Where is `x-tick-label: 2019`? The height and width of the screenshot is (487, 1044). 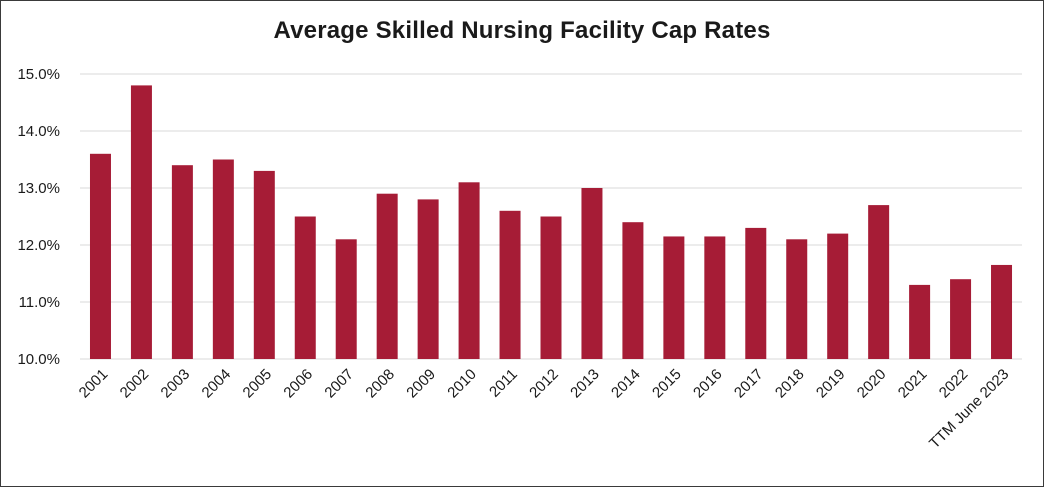
x-tick-label: 2019 is located at coordinates (831, 384).